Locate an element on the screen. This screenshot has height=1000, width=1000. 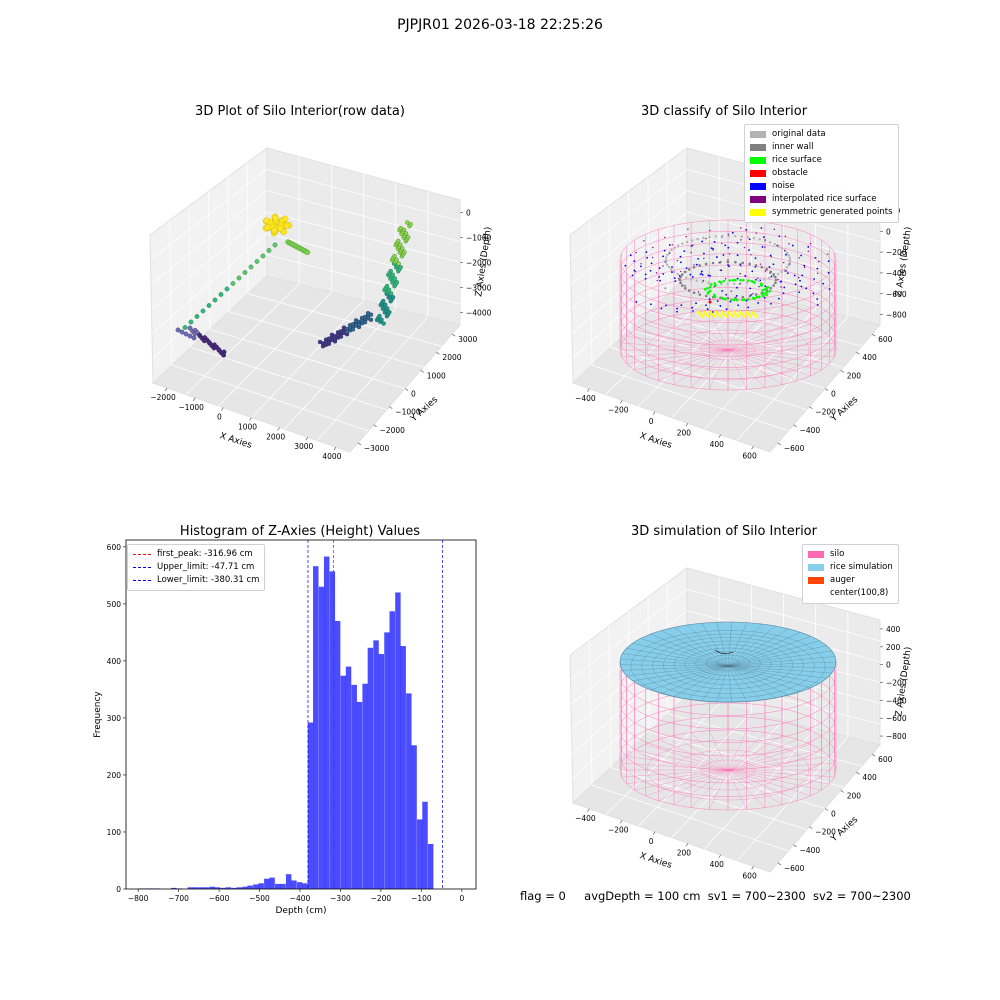
legend-item: symmetric generated points is located at coordinates (821, 212).